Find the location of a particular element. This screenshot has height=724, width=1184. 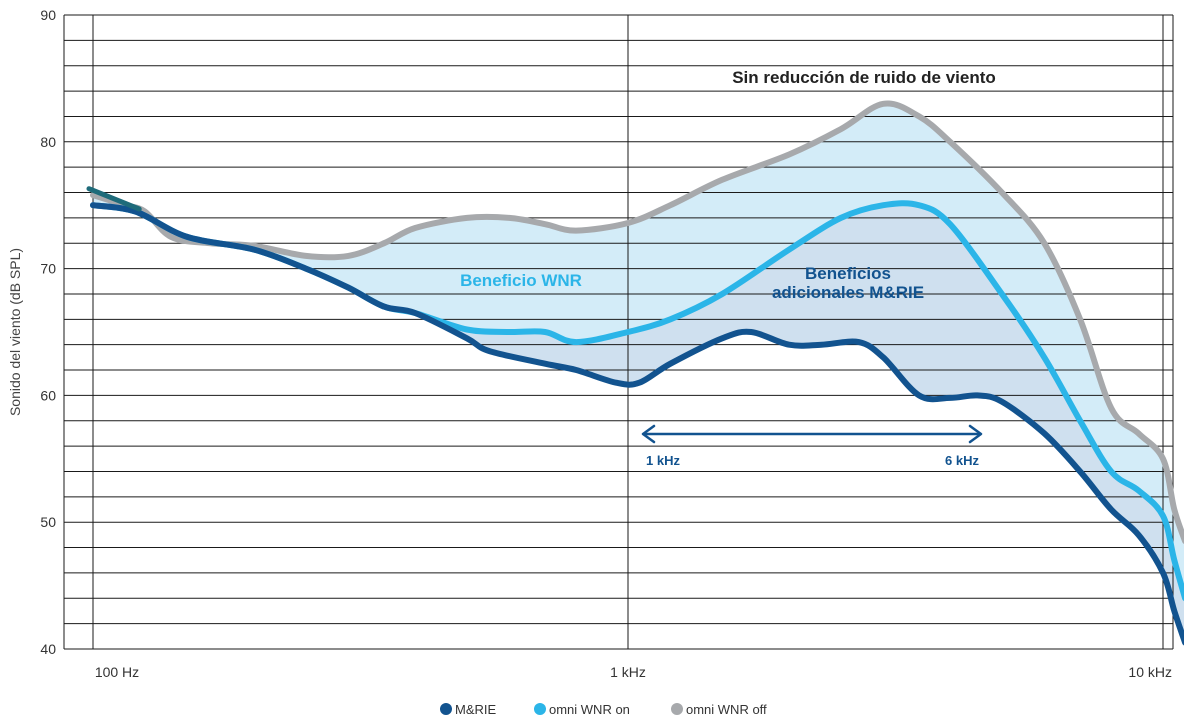

y-tick-label-50: 50 is located at coordinates (48, 522).